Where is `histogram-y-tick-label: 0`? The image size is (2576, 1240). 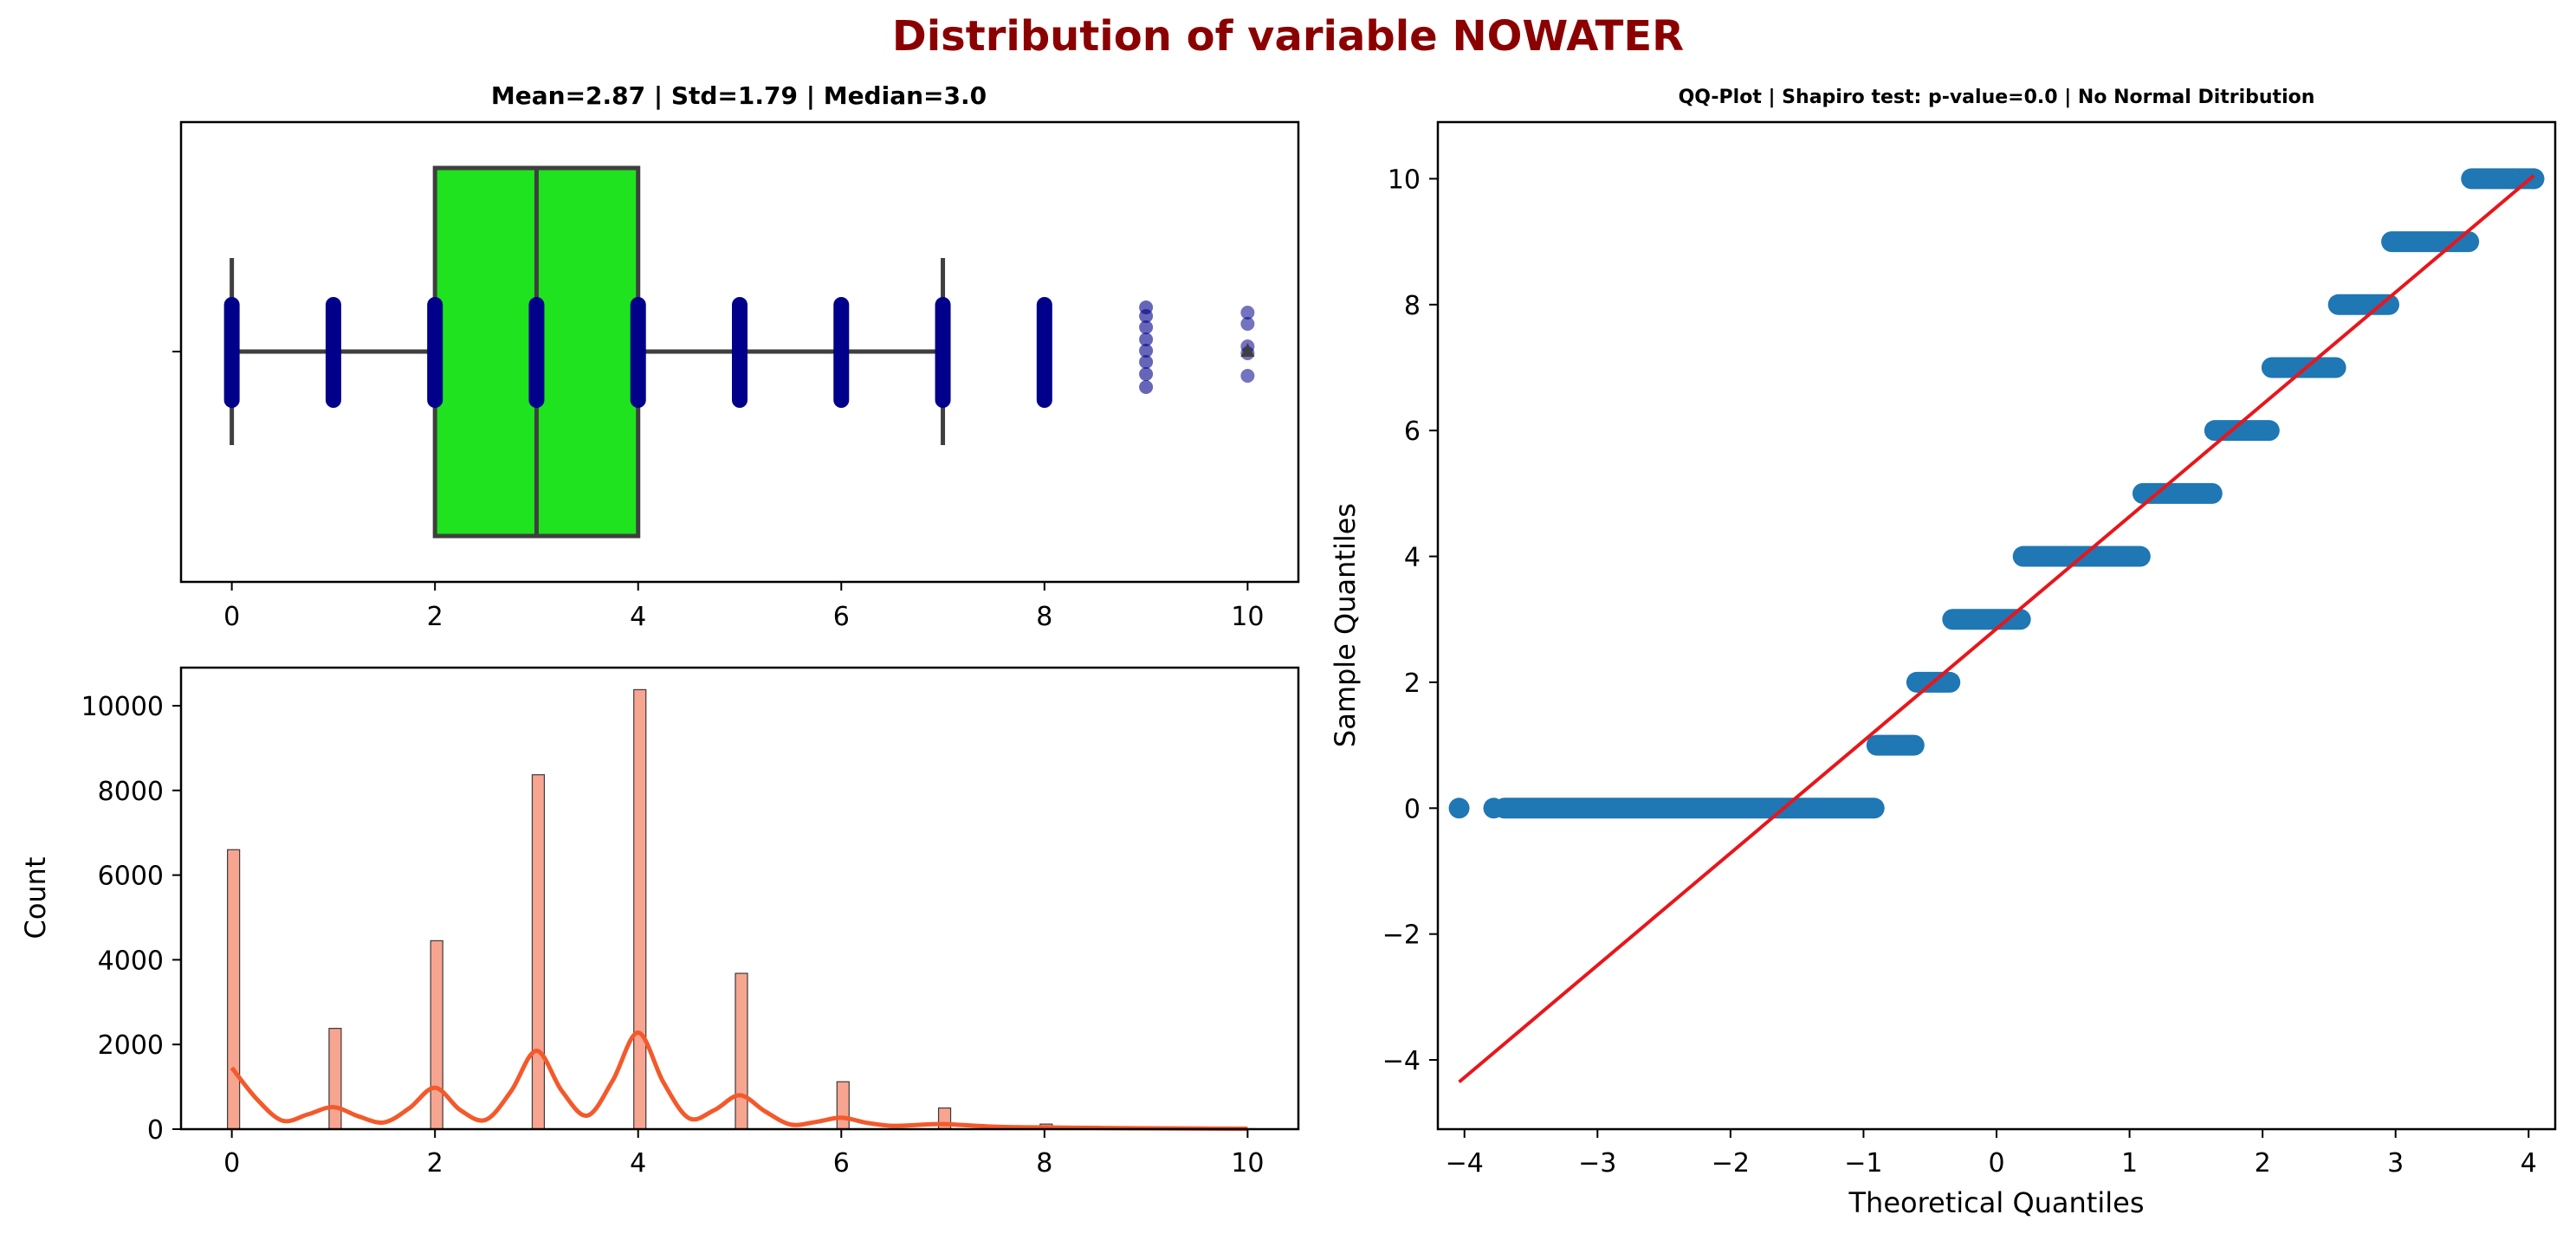
histogram-y-tick-label: 0 is located at coordinates (155, 1130).